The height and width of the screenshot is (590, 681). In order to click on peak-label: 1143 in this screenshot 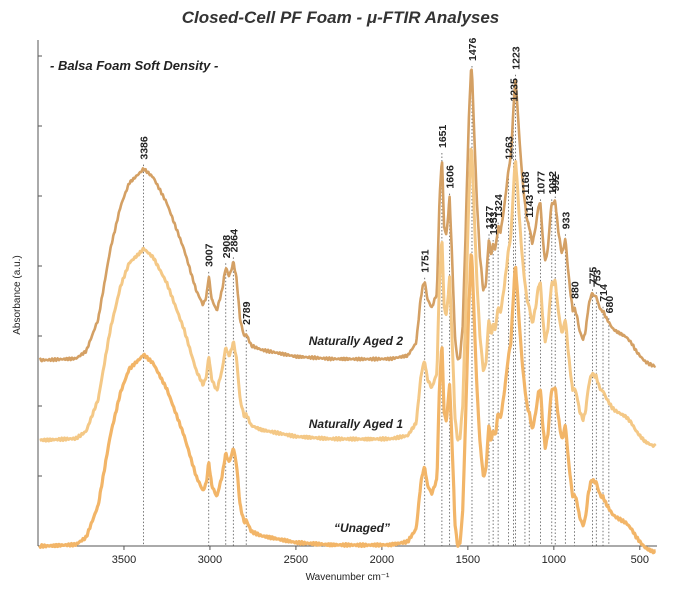, I will do `click(530, 206)`.